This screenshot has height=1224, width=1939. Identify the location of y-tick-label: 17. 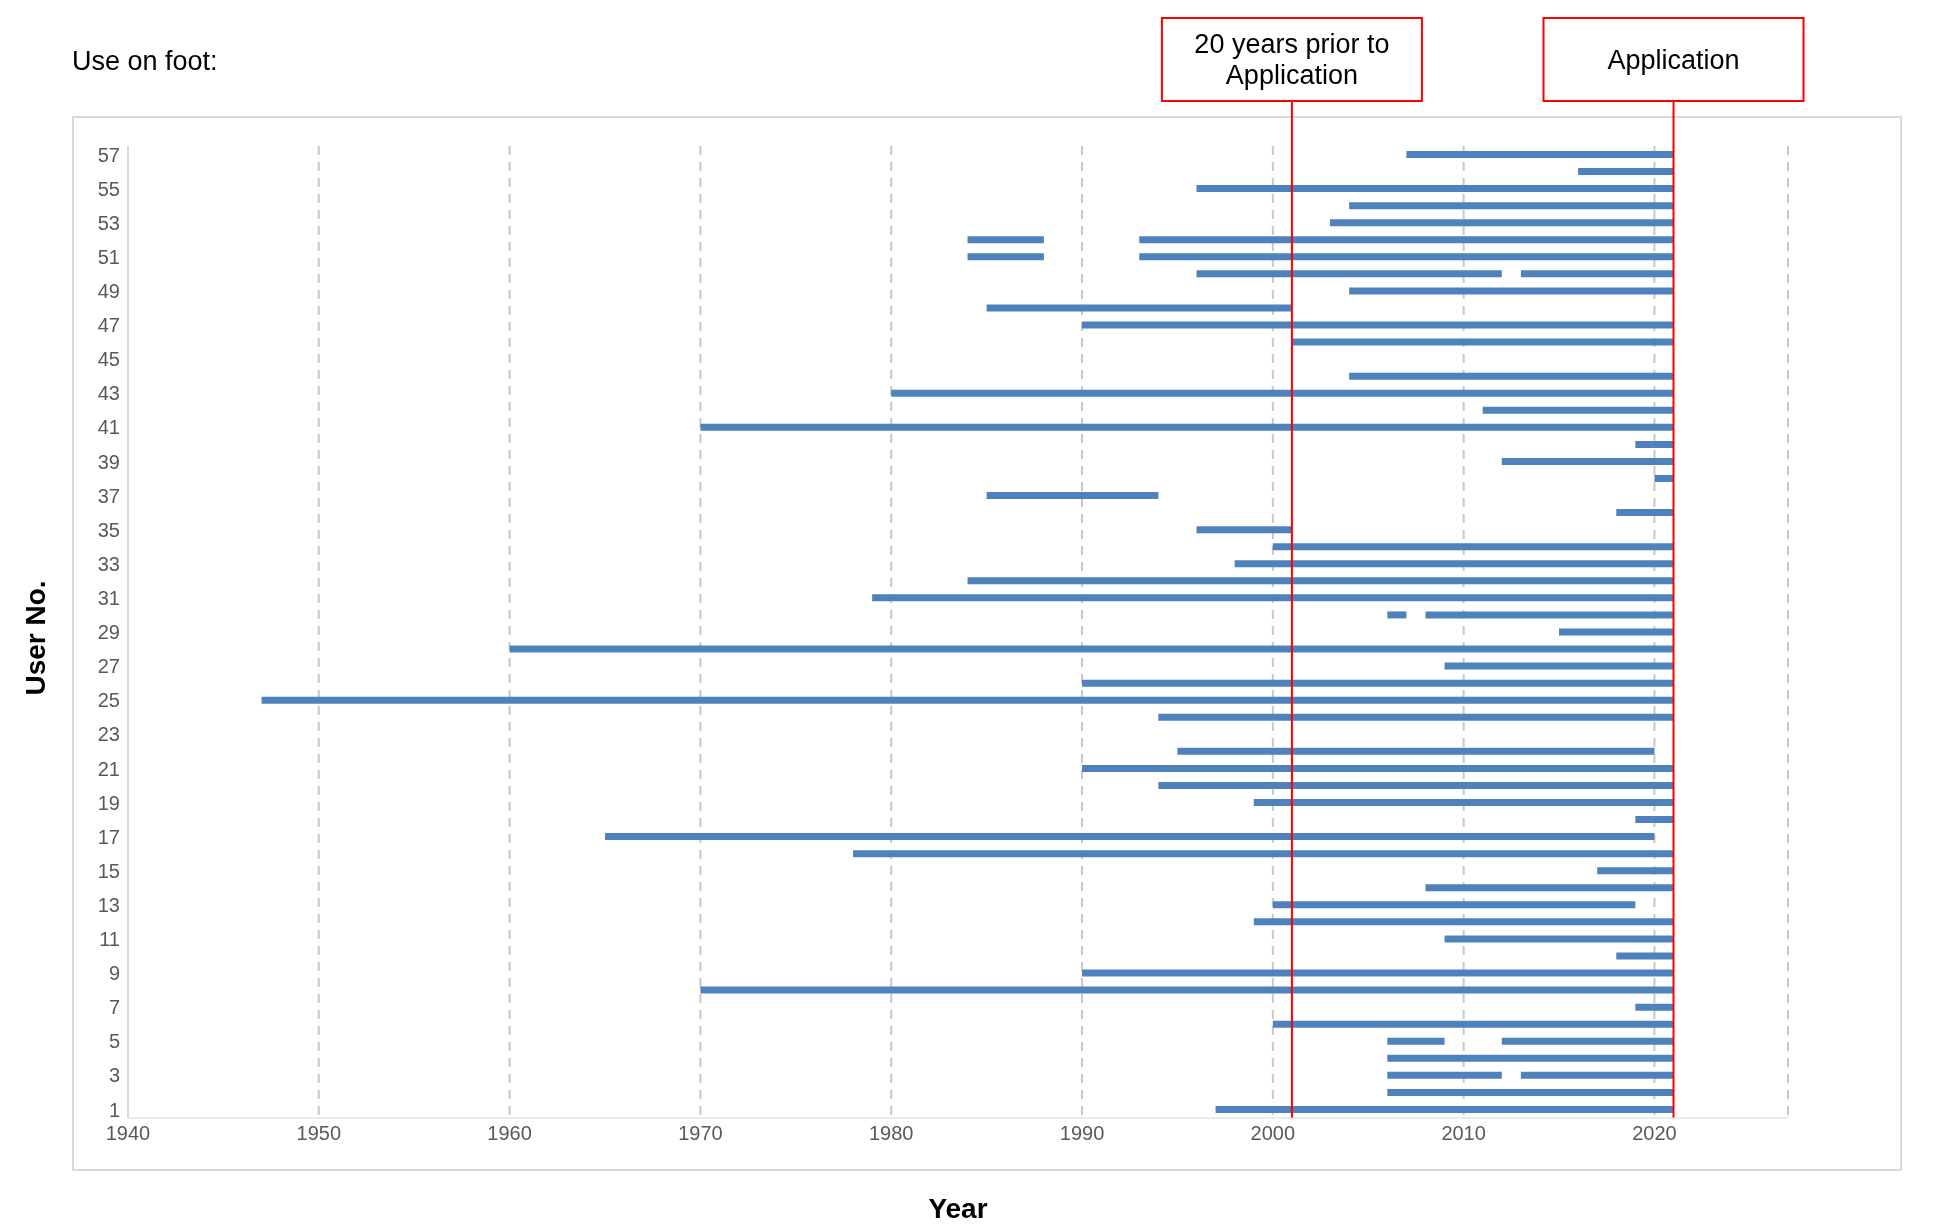
(108, 836).